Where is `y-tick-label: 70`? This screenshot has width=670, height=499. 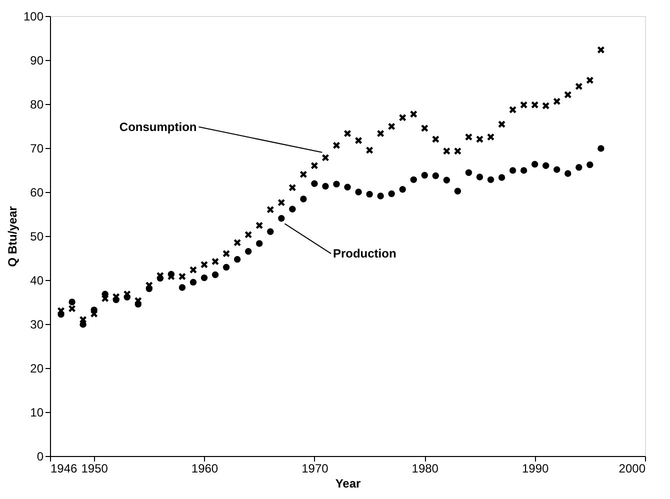
y-tick-label: 70 is located at coordinates (37, 149).